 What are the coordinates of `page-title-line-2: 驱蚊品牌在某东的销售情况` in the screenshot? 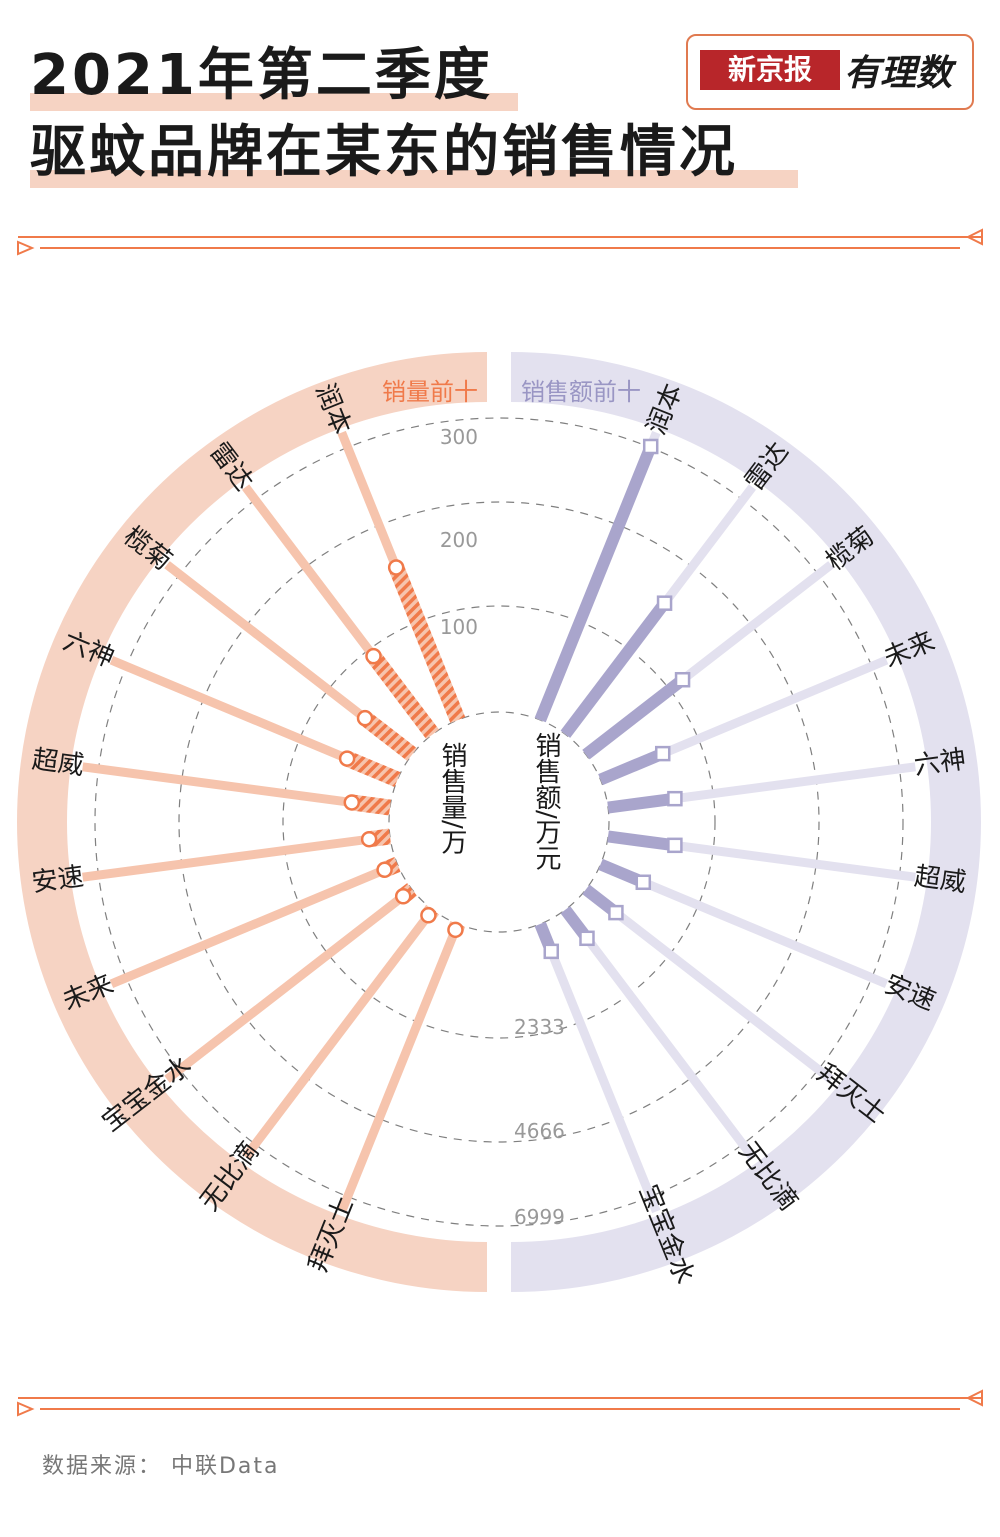 It's located at (384, 152).